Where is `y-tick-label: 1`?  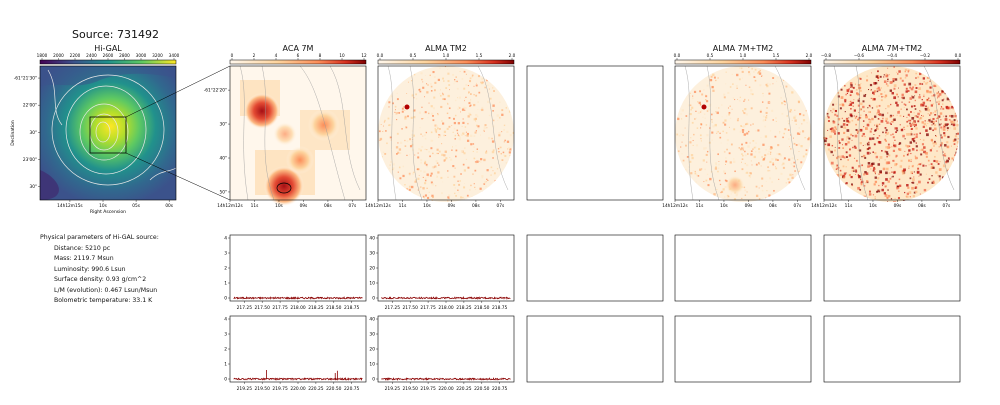 y-tick-label: 1 is located at coordinates (225, 365).